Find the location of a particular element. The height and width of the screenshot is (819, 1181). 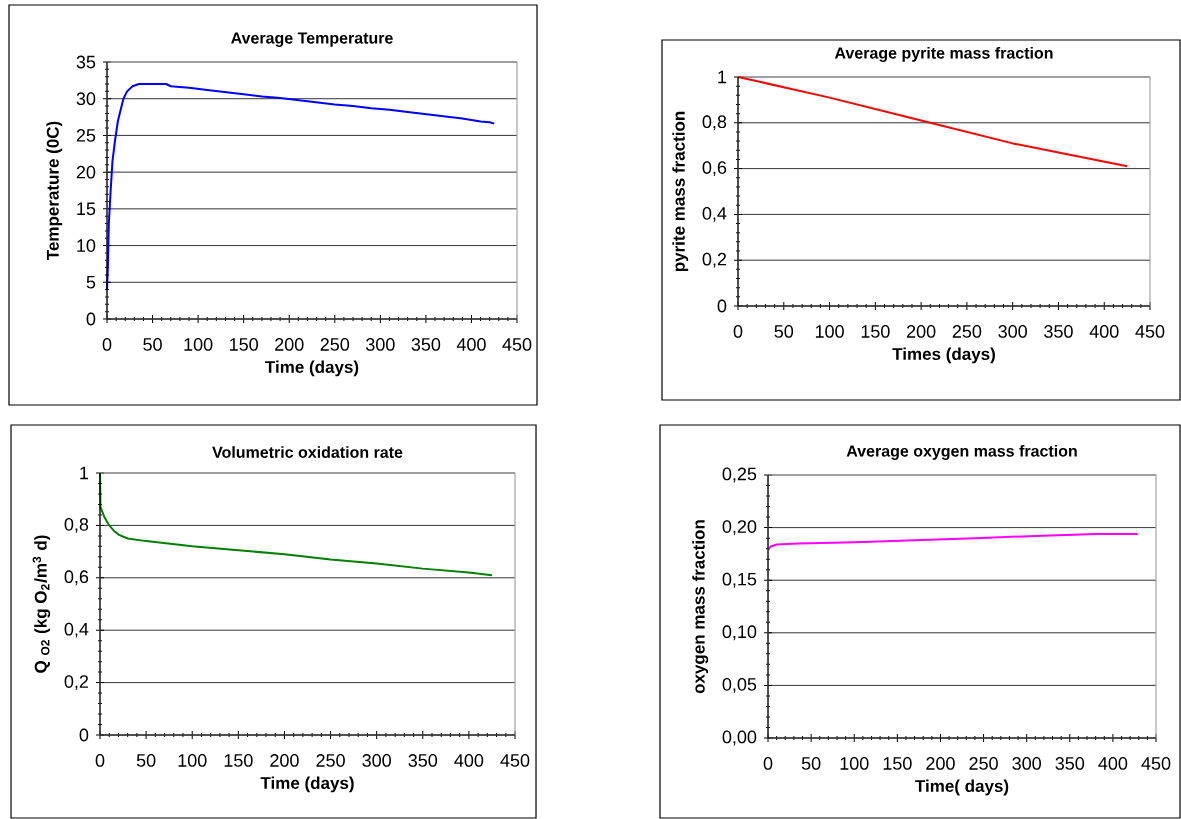

y-tick-label: 35 is located at coordinates (86, 62).